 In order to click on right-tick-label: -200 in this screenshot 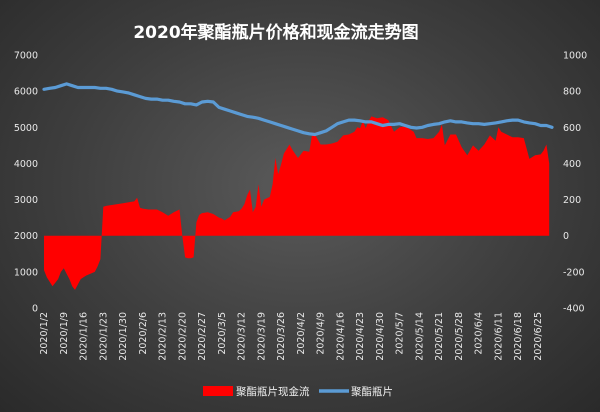, I will do `click(574, 272)`.